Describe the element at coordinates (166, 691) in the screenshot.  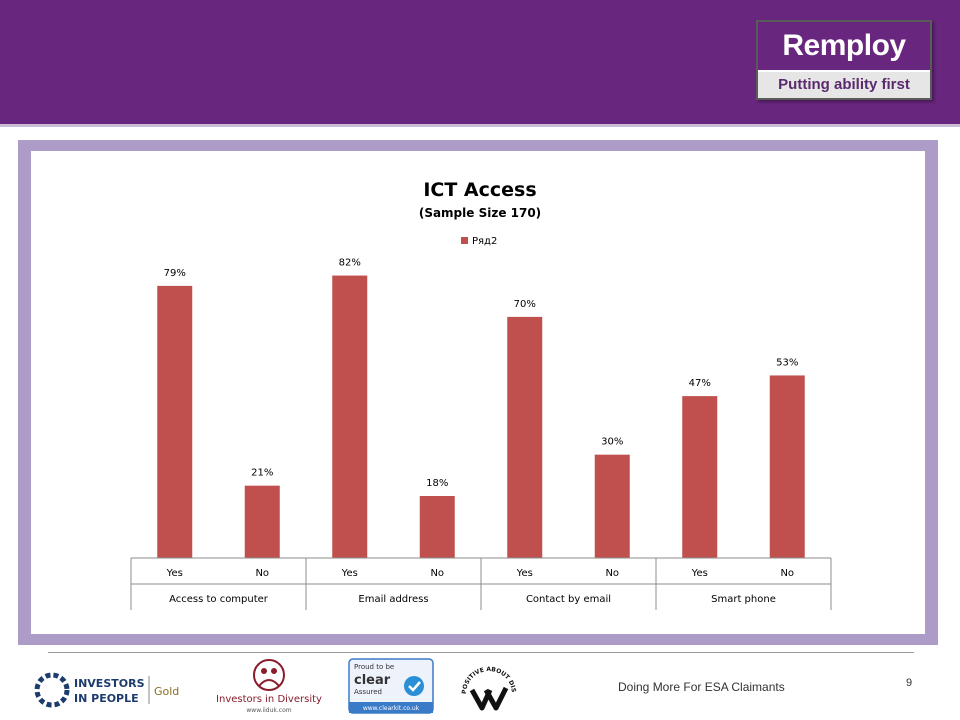
I see `iip-level: Gold` at that location.